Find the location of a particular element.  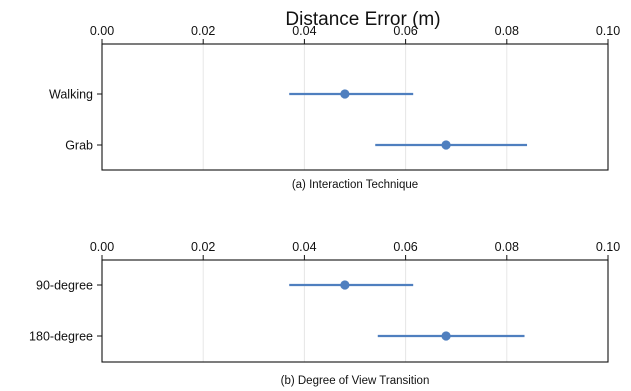

chart-title: Distance Error (m) is located at coordinates (362, 19).